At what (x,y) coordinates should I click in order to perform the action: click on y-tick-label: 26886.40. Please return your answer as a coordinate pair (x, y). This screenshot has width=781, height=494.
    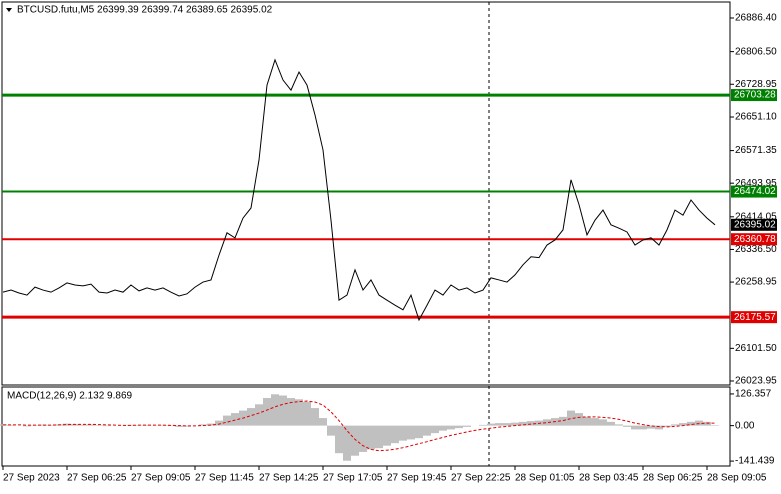
    Looking at the image, I should click on (756, 18).